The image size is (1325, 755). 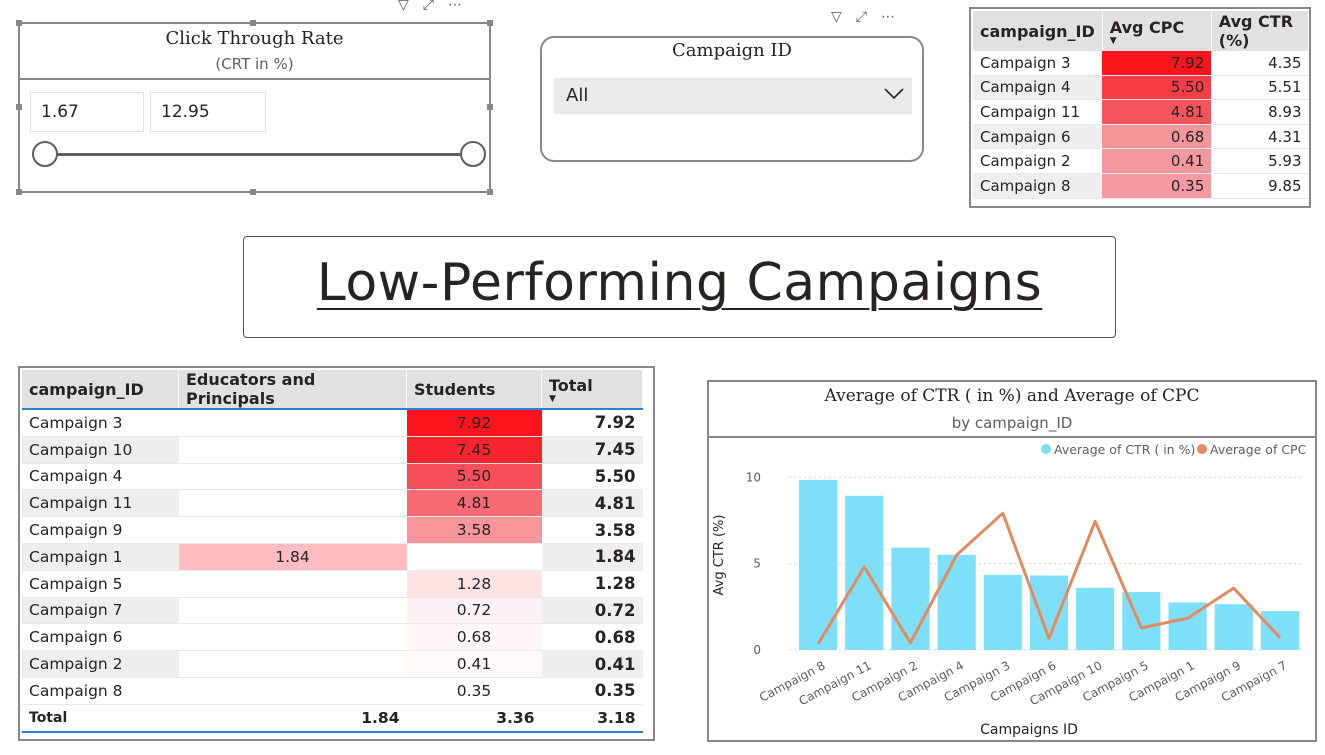 I want to click on cell-avg-cpc: 5.50, so click(x=1157, y=88).